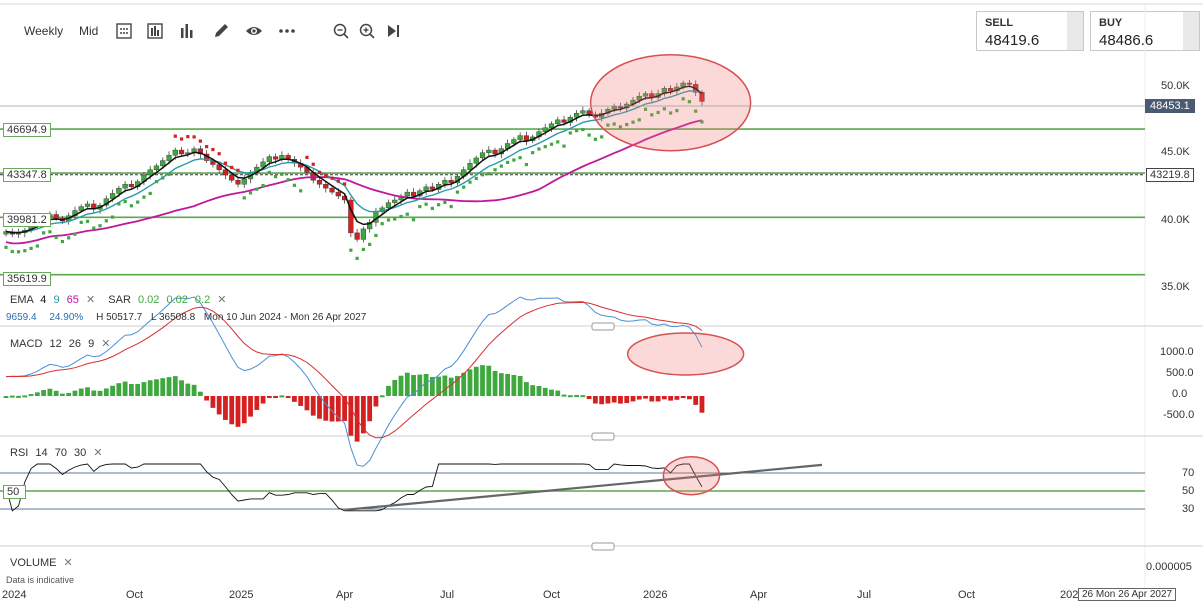 The width and height of the screenshot is (1203, 601). I want to click on macd-legend: MACD 12 26 9 ✕, so click(60, 343).